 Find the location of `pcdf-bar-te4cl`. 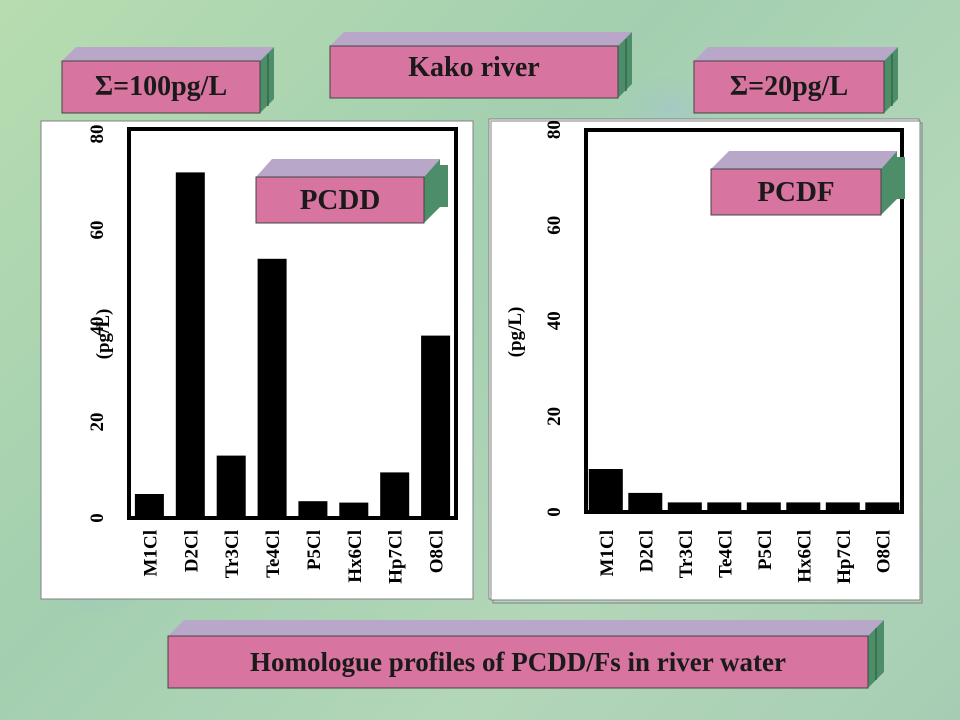

pcdf-bar-te4cl is located at coordinates (724, 507).